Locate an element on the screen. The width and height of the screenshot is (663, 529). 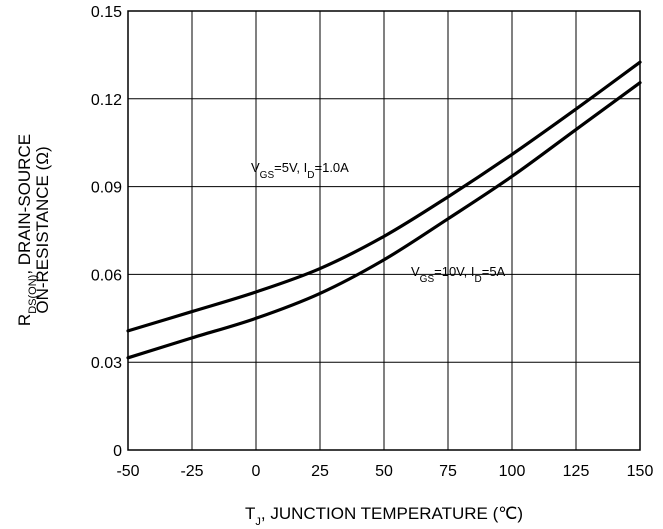
x-tick-label: 50 is located at coordinates (384, 471).